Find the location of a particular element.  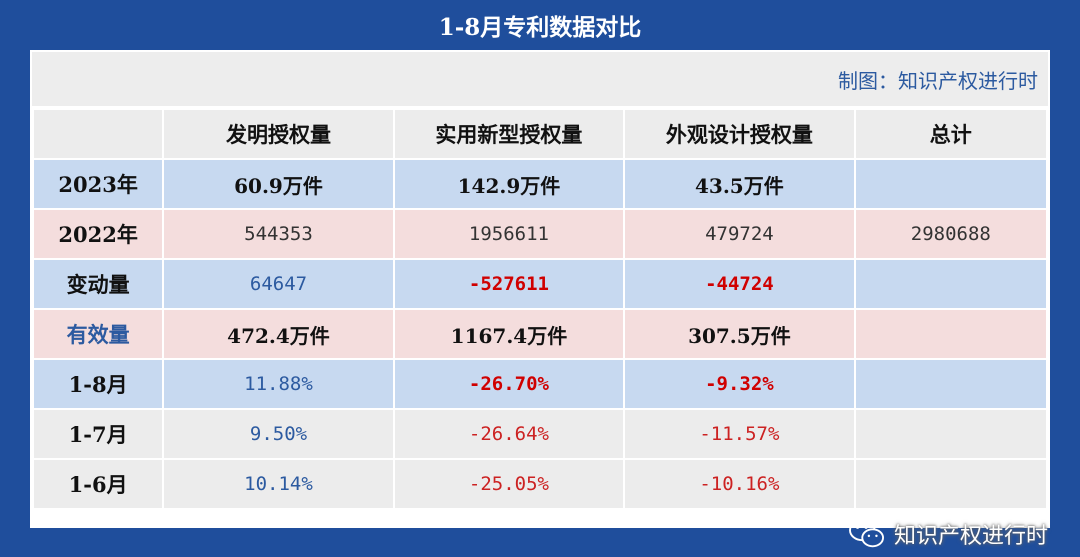

cell-invention: 11.88% is located at coordinates (278, 384).